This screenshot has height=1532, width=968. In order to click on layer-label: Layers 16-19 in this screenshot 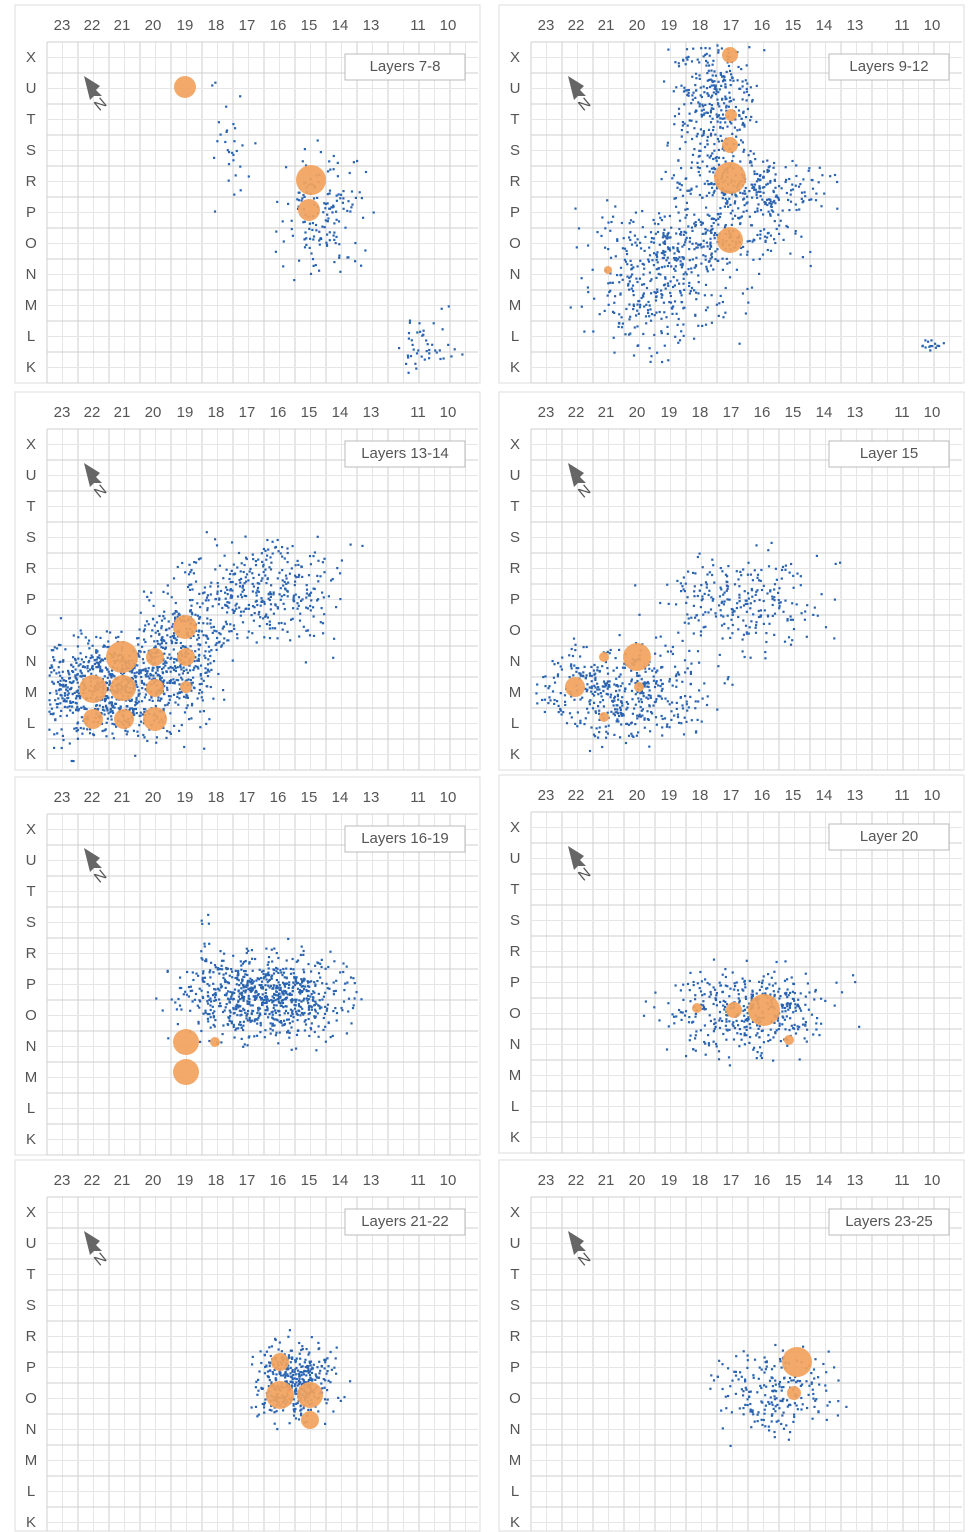, I will do `click(405, 838)`.